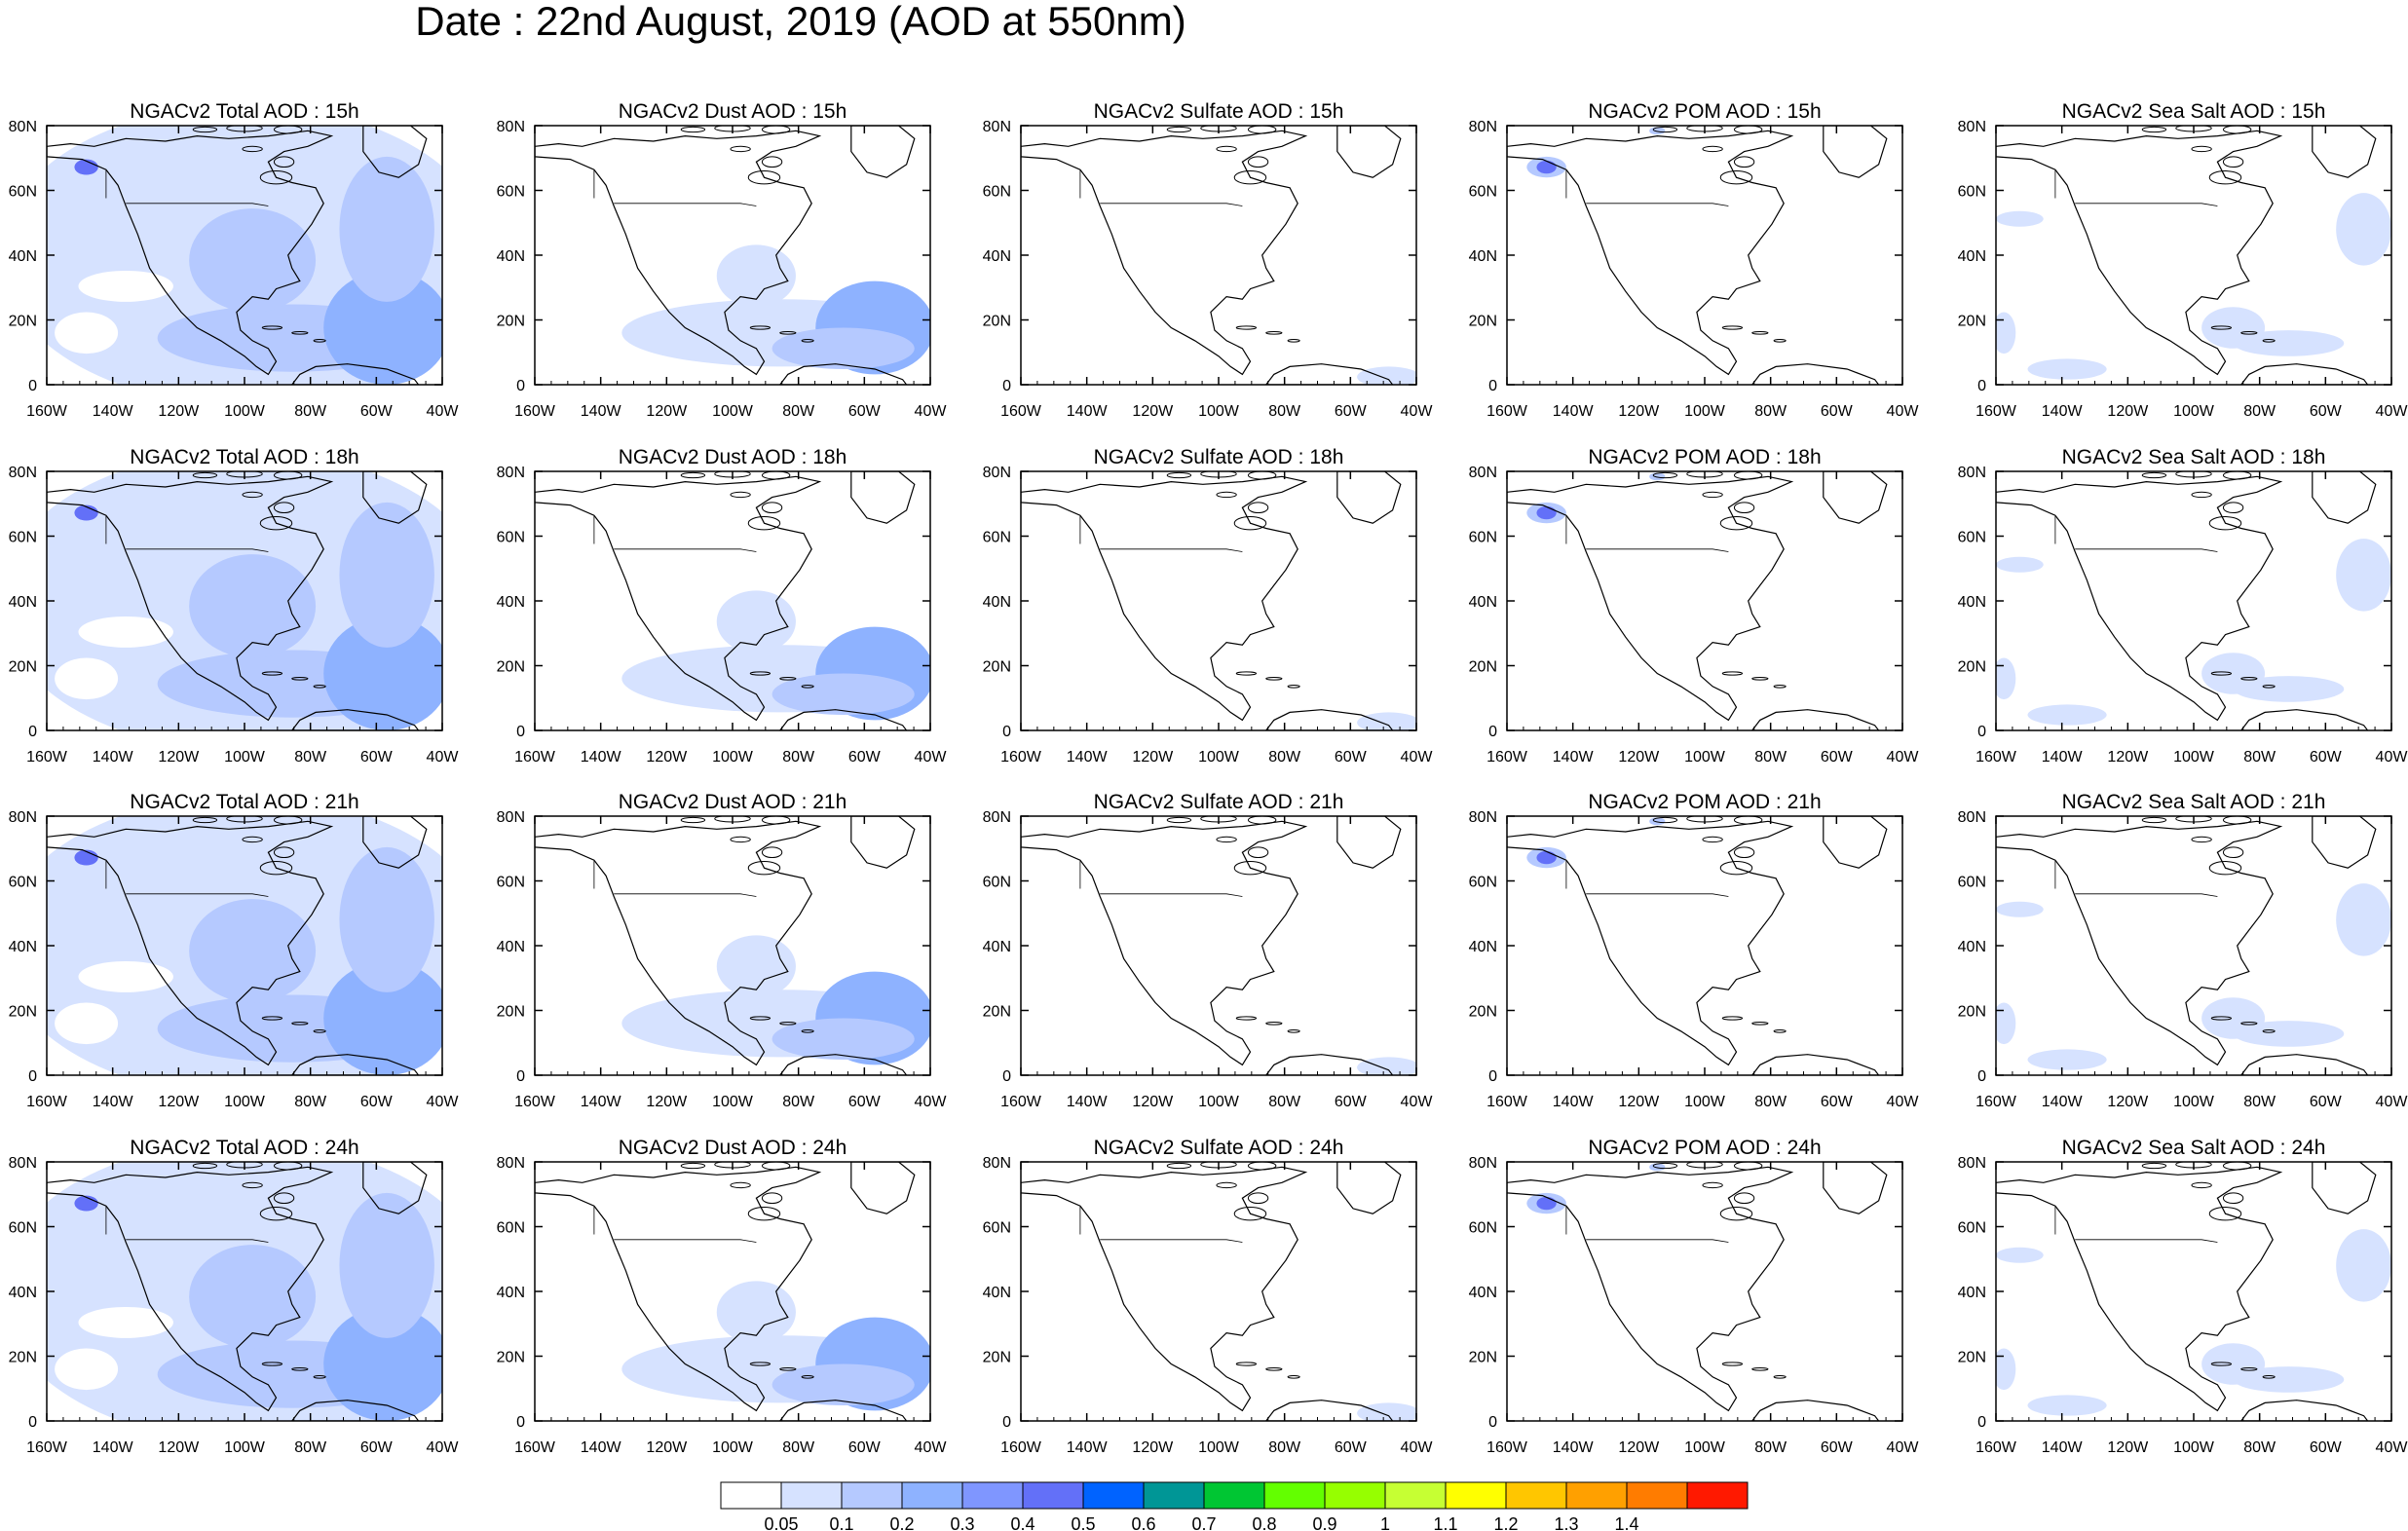 The width and height of the screenshot is (2408, 1531). Describe the element at coordinates (1972, 947) in the screenshot. I see `y-tick-label: 40N` at that location.